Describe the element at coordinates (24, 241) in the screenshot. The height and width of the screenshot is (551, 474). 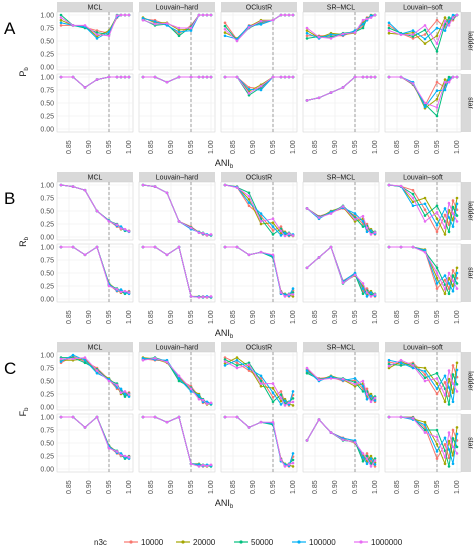
I see `y-axis-label-b: Rb` at that location.